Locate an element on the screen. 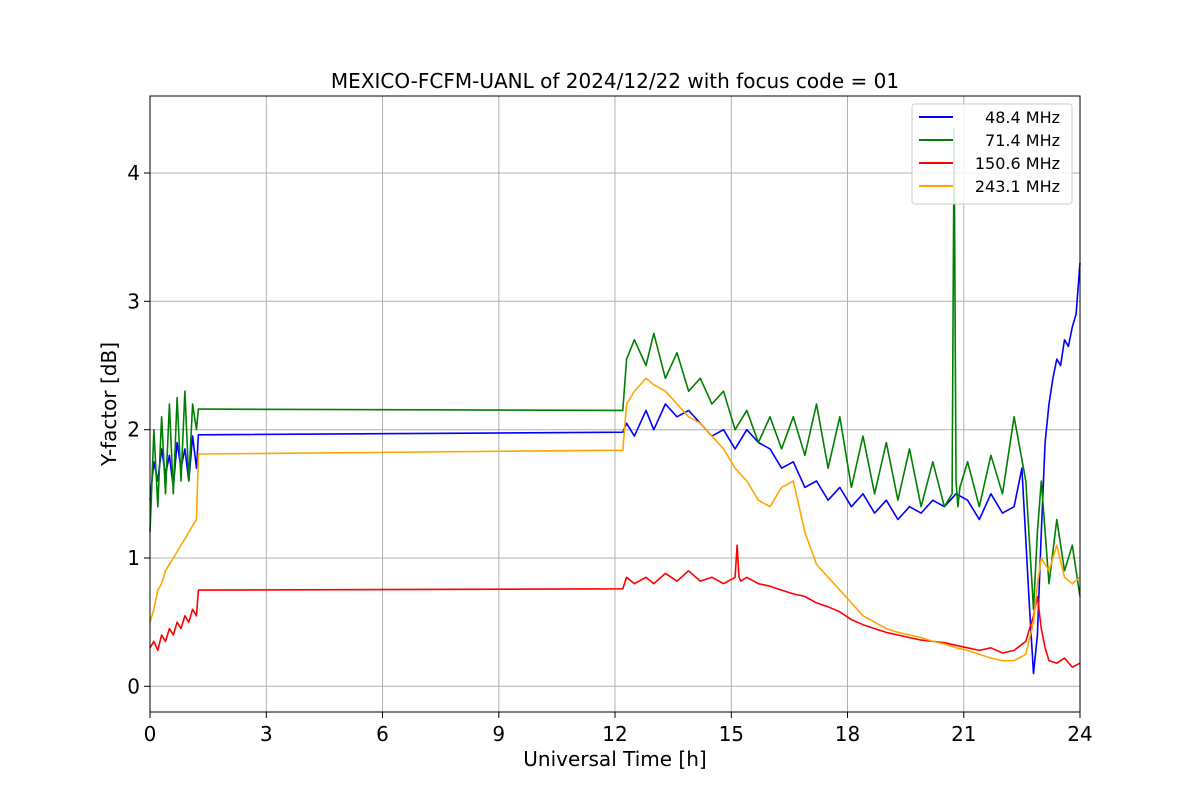  legend: 48.4 MHz 71.4 MHz 150.6 MHz 243.1 MHz is located at coordinates (992, 154).